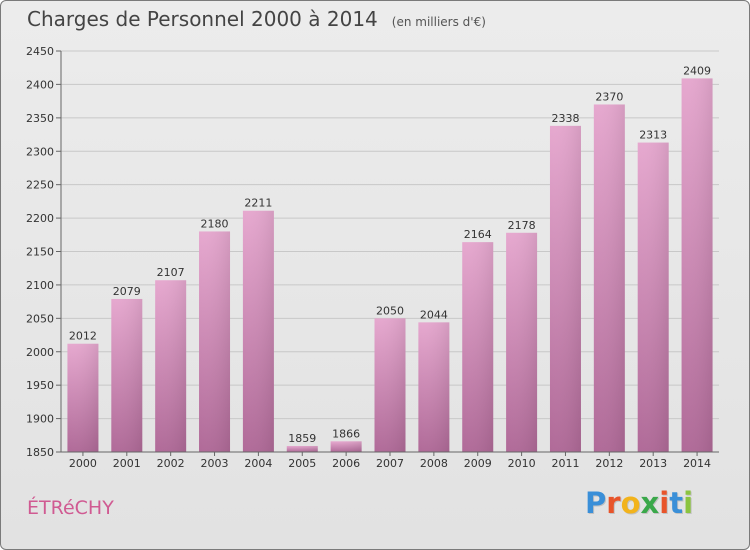 This screenshot has width=750, height=550. Describe the element at coordinates (40, 51) in the screenshot. I see `y-tick-label: 2450` at that location.